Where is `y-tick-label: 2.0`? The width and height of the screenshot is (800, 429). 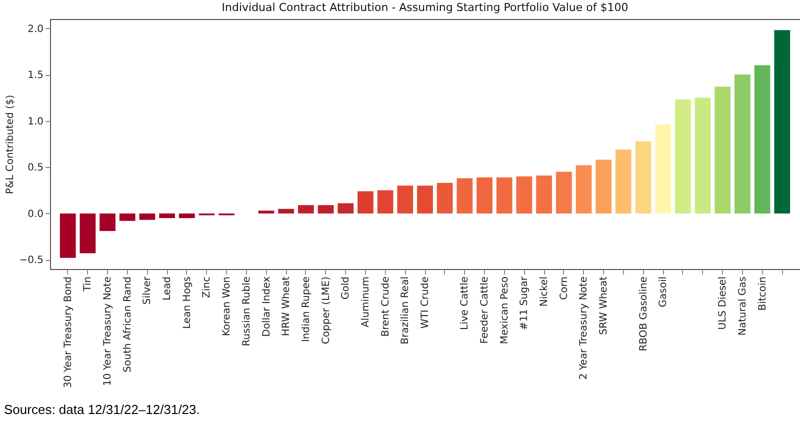 y-tick-label: 2.0 is located at coordinates (36, 29).